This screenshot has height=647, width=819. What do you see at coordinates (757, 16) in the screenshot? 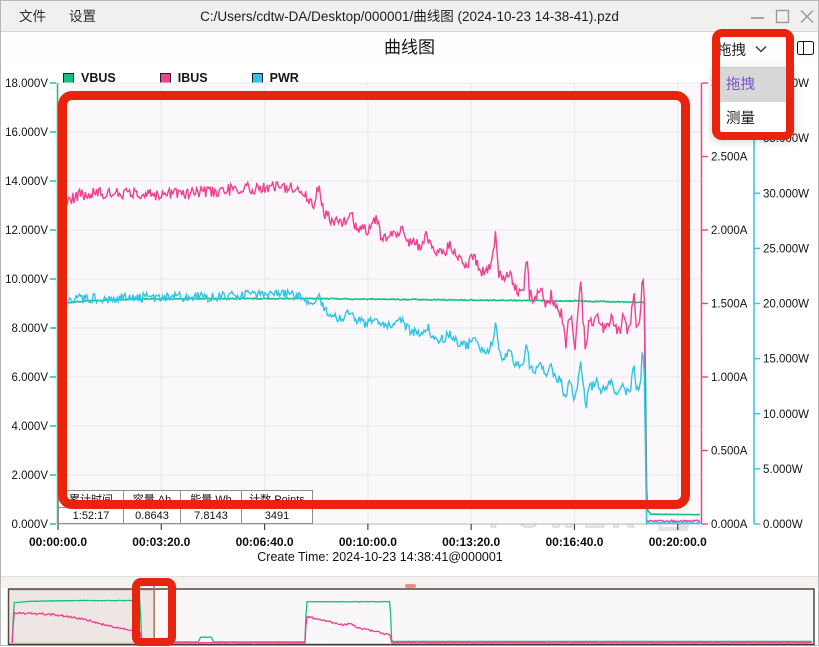
I see `minimize-button` at bounding box center [757, 16].